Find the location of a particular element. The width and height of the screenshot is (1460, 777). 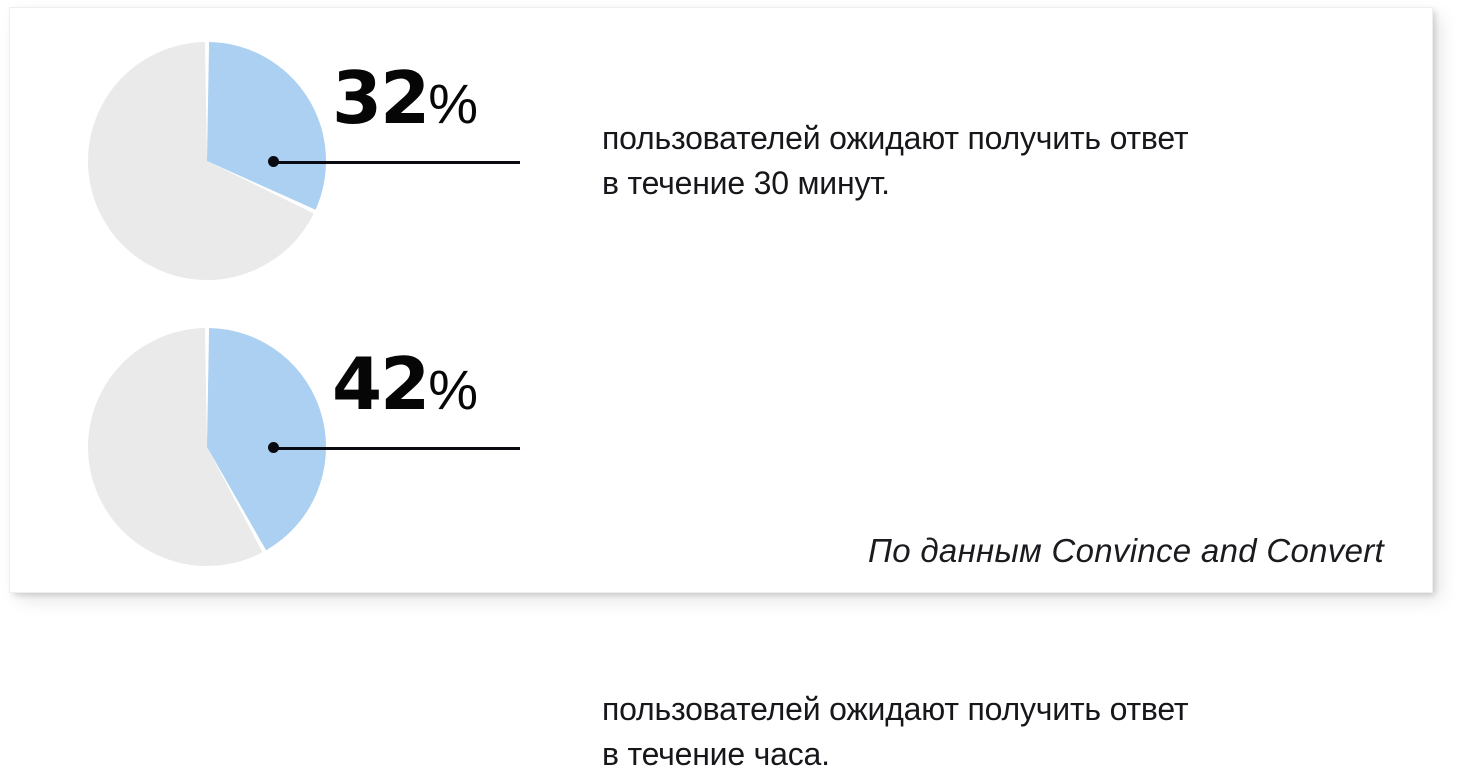

percent-value-32: 32% is located at coordinates (405, 98).